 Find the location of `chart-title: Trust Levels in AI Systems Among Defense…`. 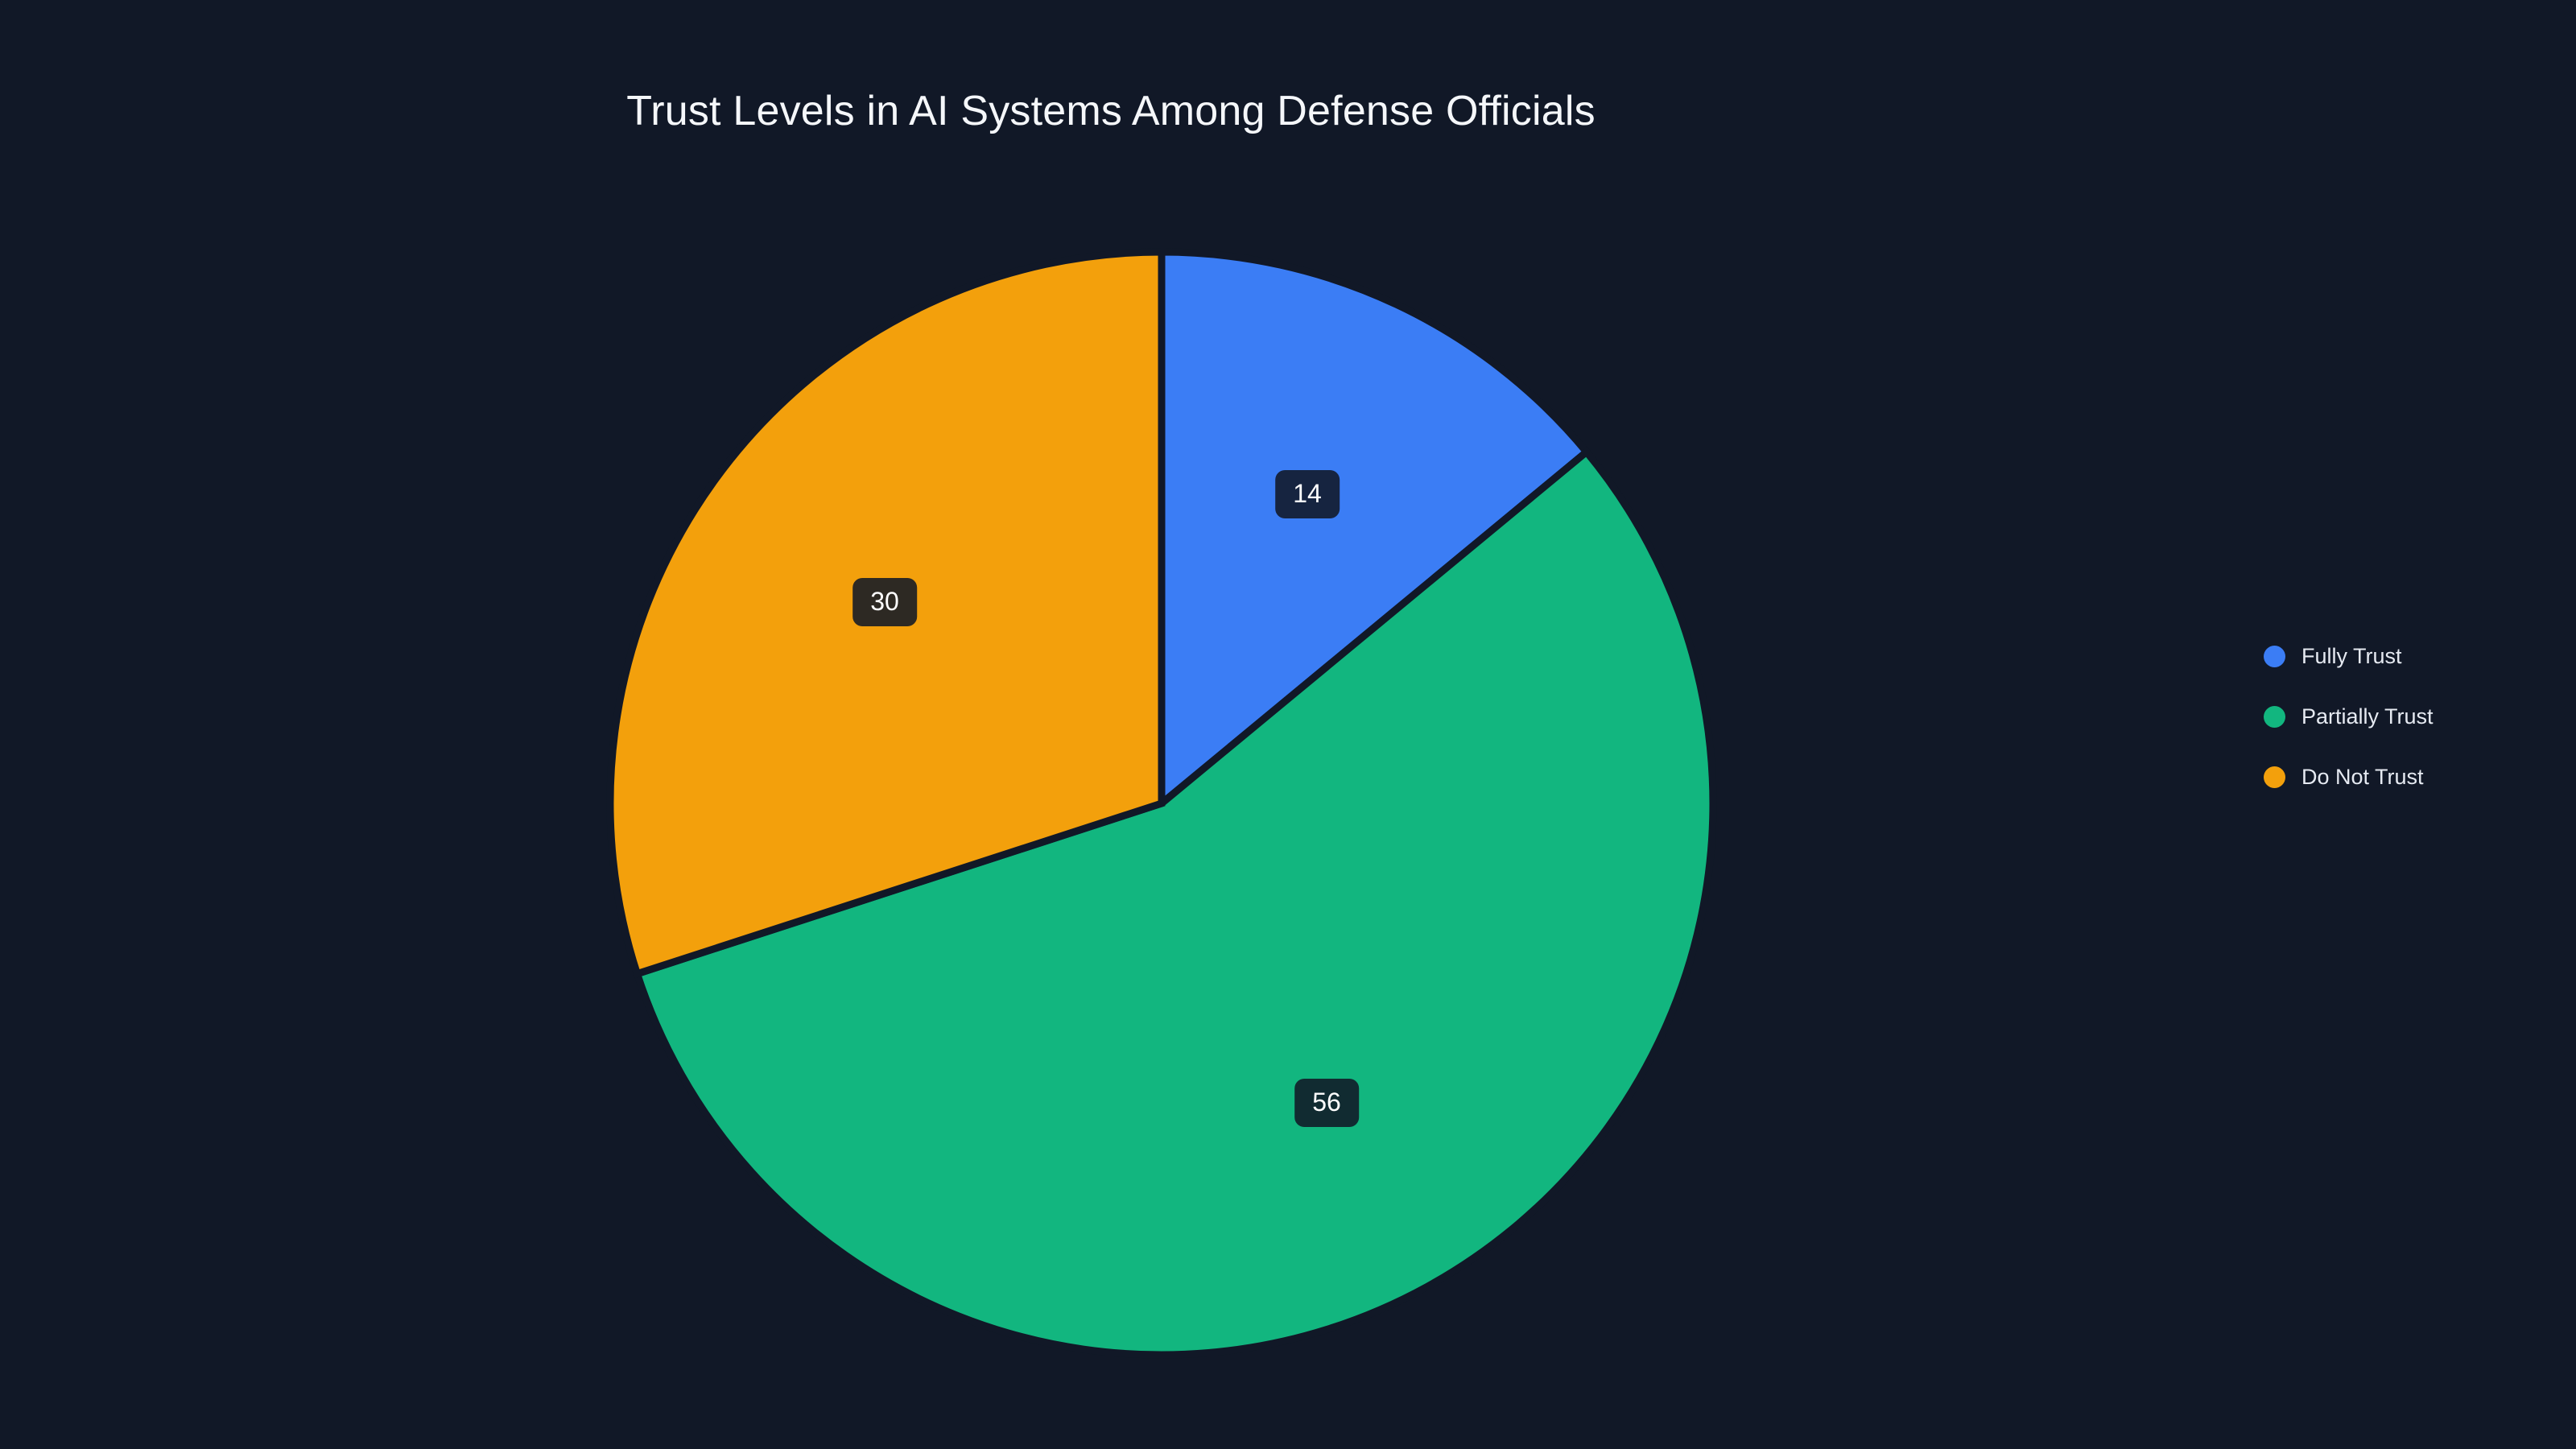

chart-title: Trust Levels in AI Systems Among Defense… is located at coordinates (1111, 111).